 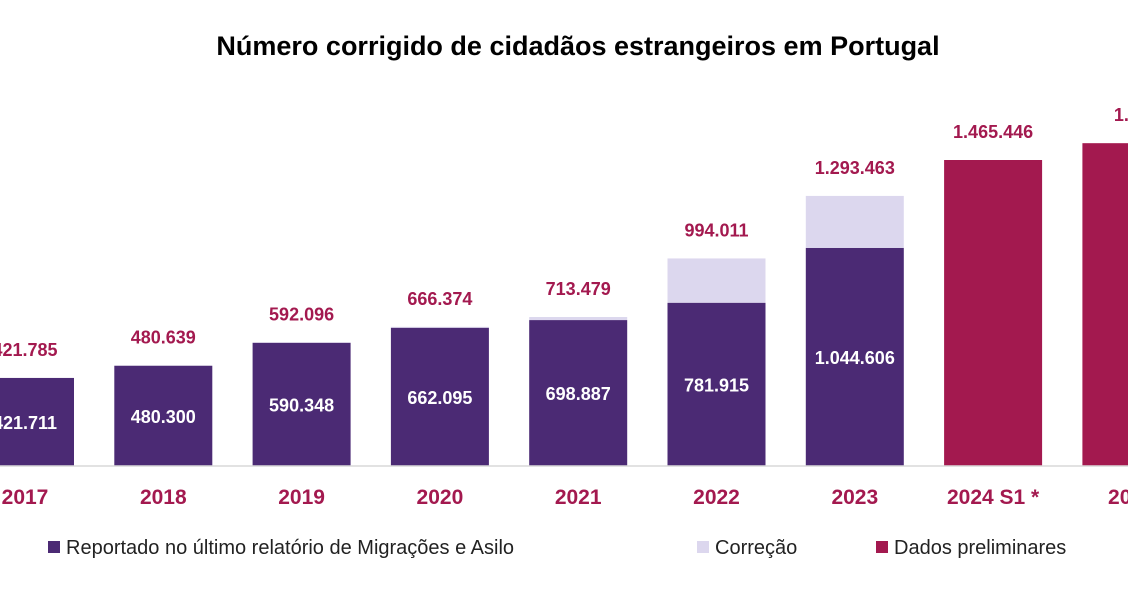 I want to click on category-label: 2024, so click(x=1118, y=497).